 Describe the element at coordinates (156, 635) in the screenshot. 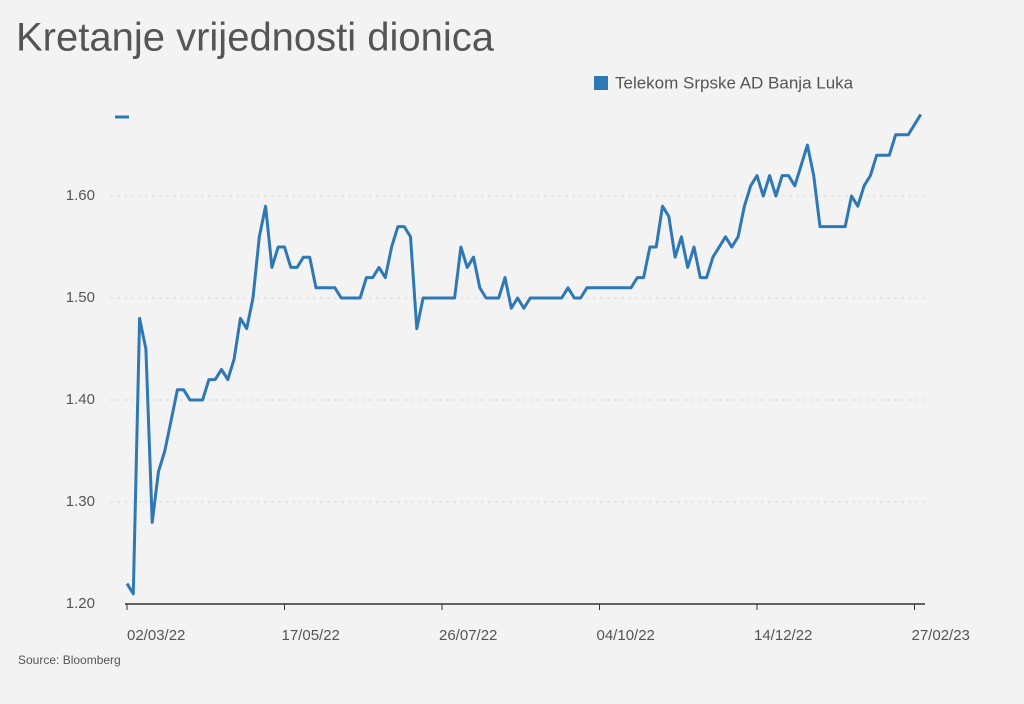

I see `x-tick-label: 02/03/22` at that location.